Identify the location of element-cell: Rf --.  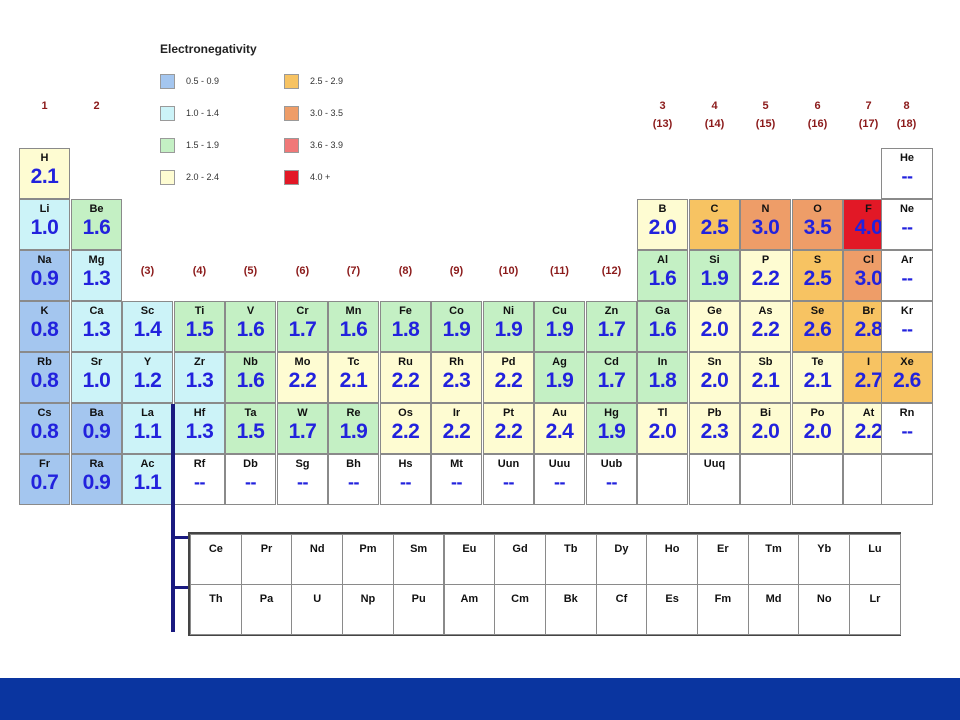
(199, 479).